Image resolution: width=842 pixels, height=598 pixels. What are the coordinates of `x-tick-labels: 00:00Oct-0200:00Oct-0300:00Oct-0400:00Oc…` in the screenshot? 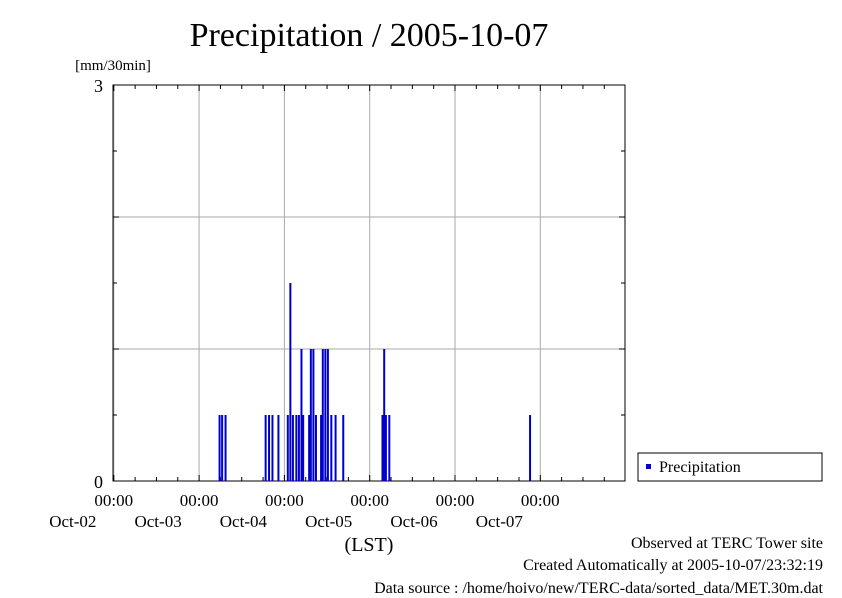 It's located at (304, 511).